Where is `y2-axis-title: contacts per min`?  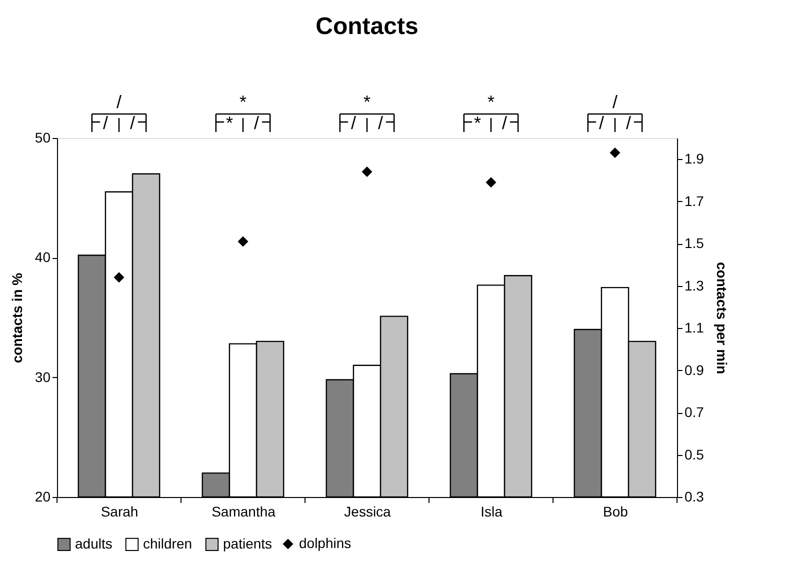 y2-axis-title: contacts per min is located at coordinates (722, 318).